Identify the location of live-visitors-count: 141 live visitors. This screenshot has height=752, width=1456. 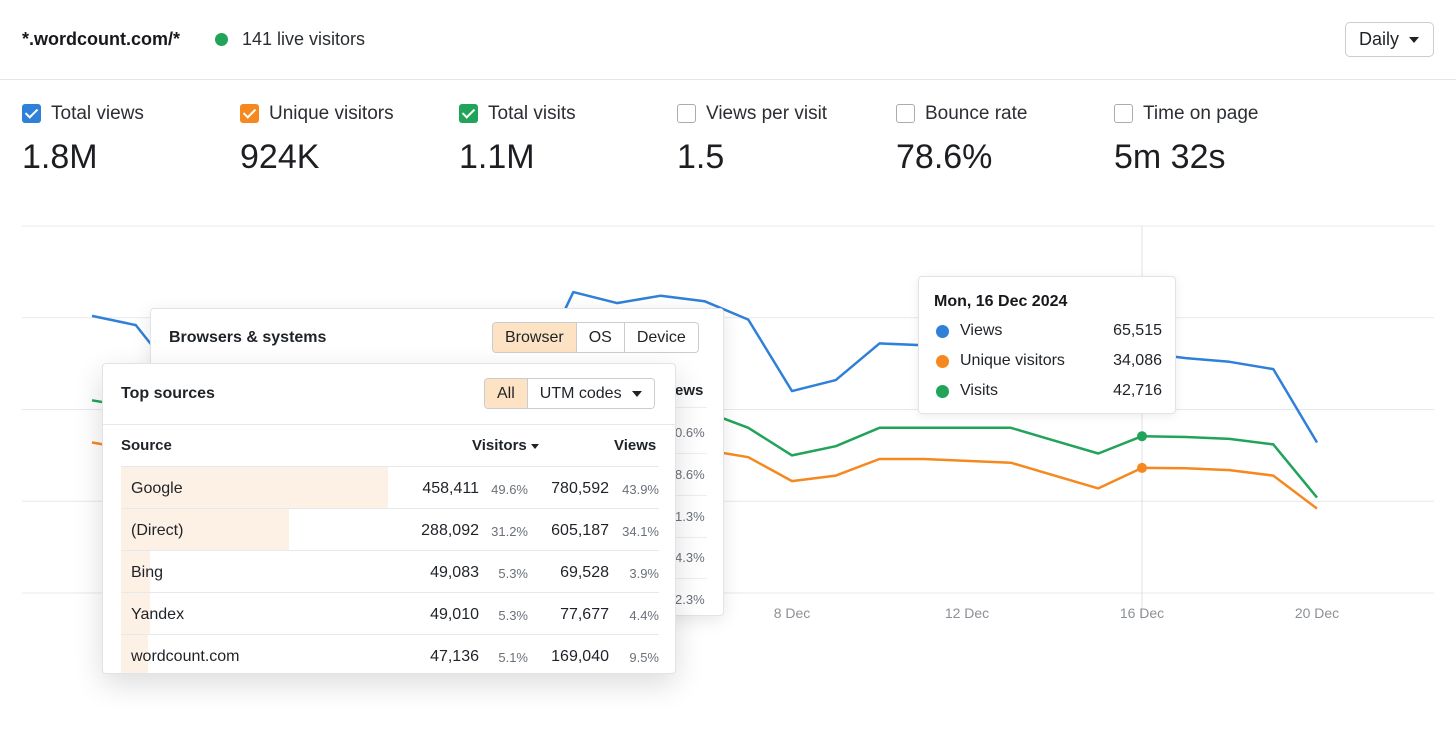
(304, 39).